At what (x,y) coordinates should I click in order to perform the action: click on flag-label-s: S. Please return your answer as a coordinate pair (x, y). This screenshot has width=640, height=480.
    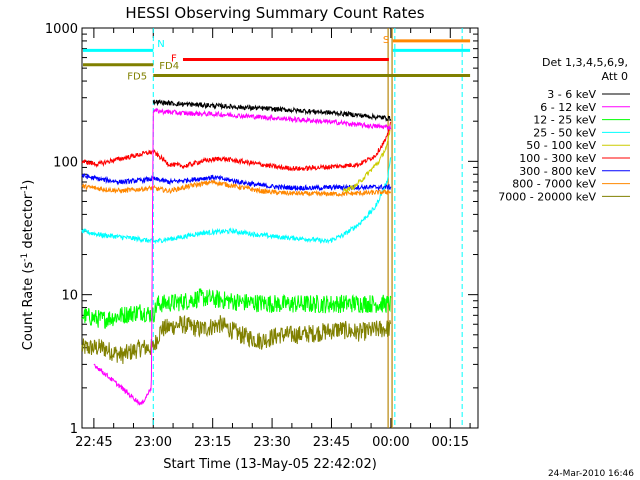
    Looking at the image, I should click on (386, 40).